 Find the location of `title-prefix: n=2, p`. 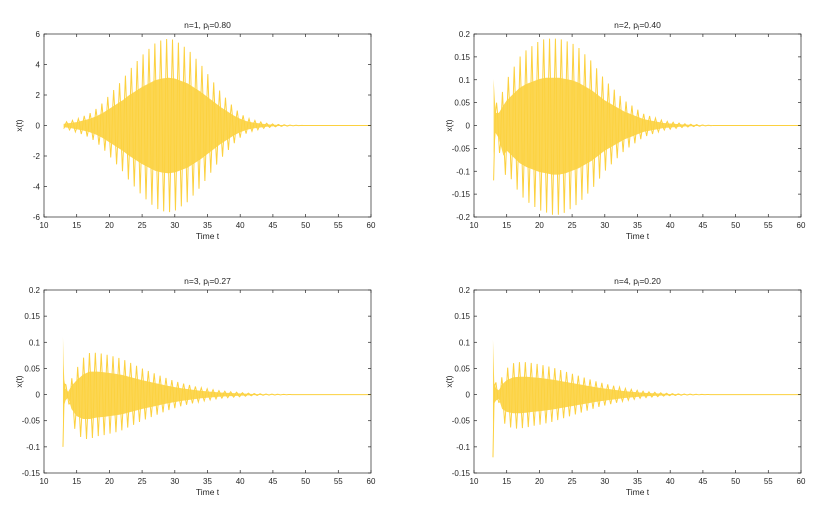

title-prefix: n=2, p is located at coordinates (626, 25).